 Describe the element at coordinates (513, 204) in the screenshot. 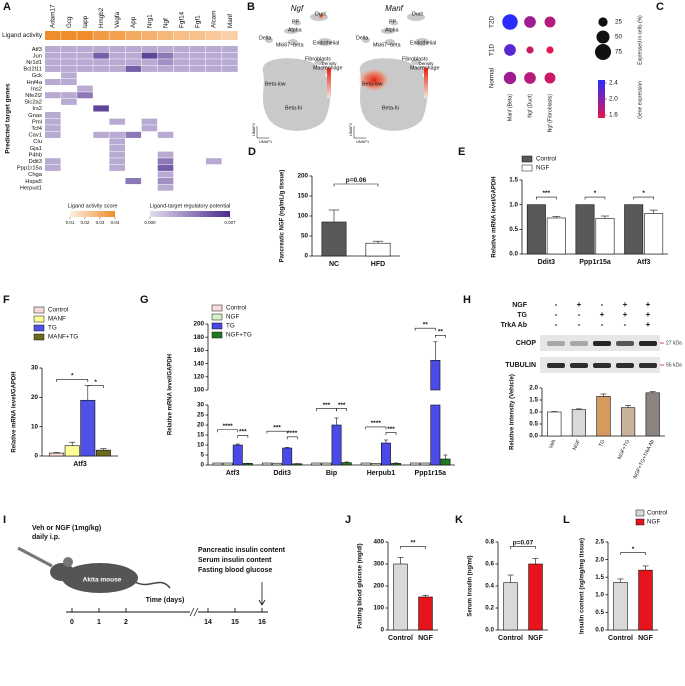

I see `y-tick-label: 1.0` at that location.